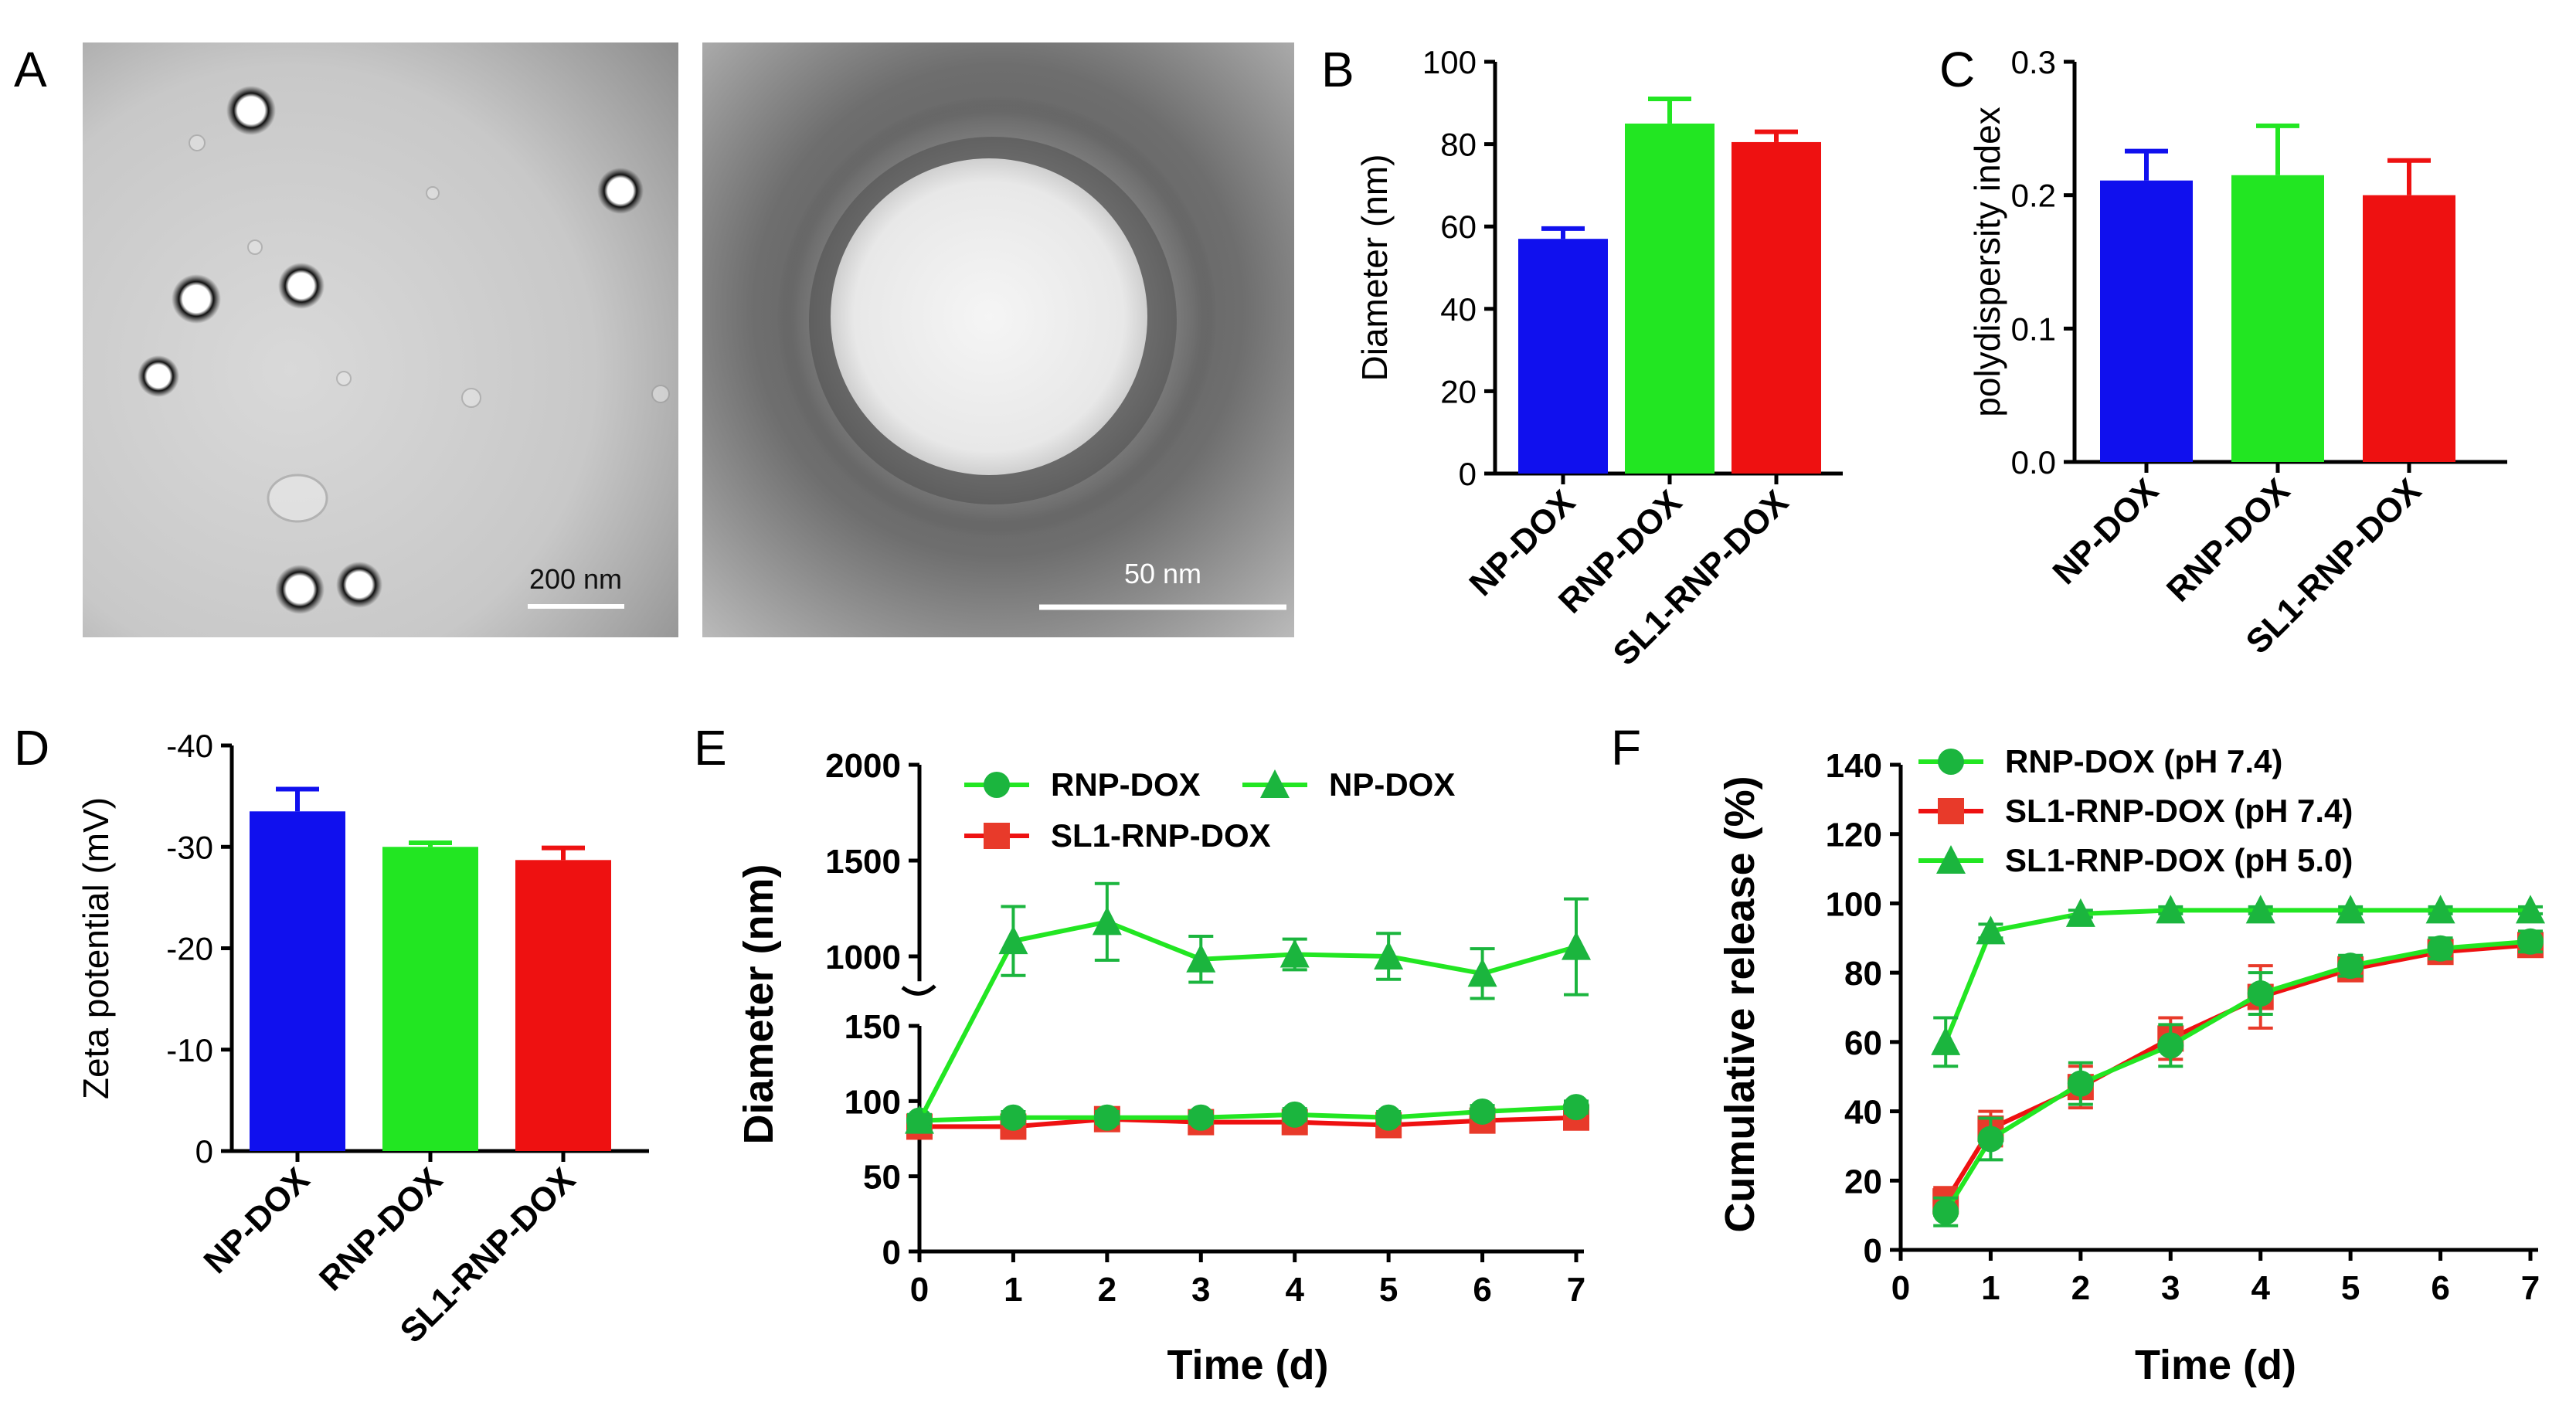 This screenshot has height=1416, width=2576. I want to click on scale-bar-label-overview: 200 nm, so click(575, 579).